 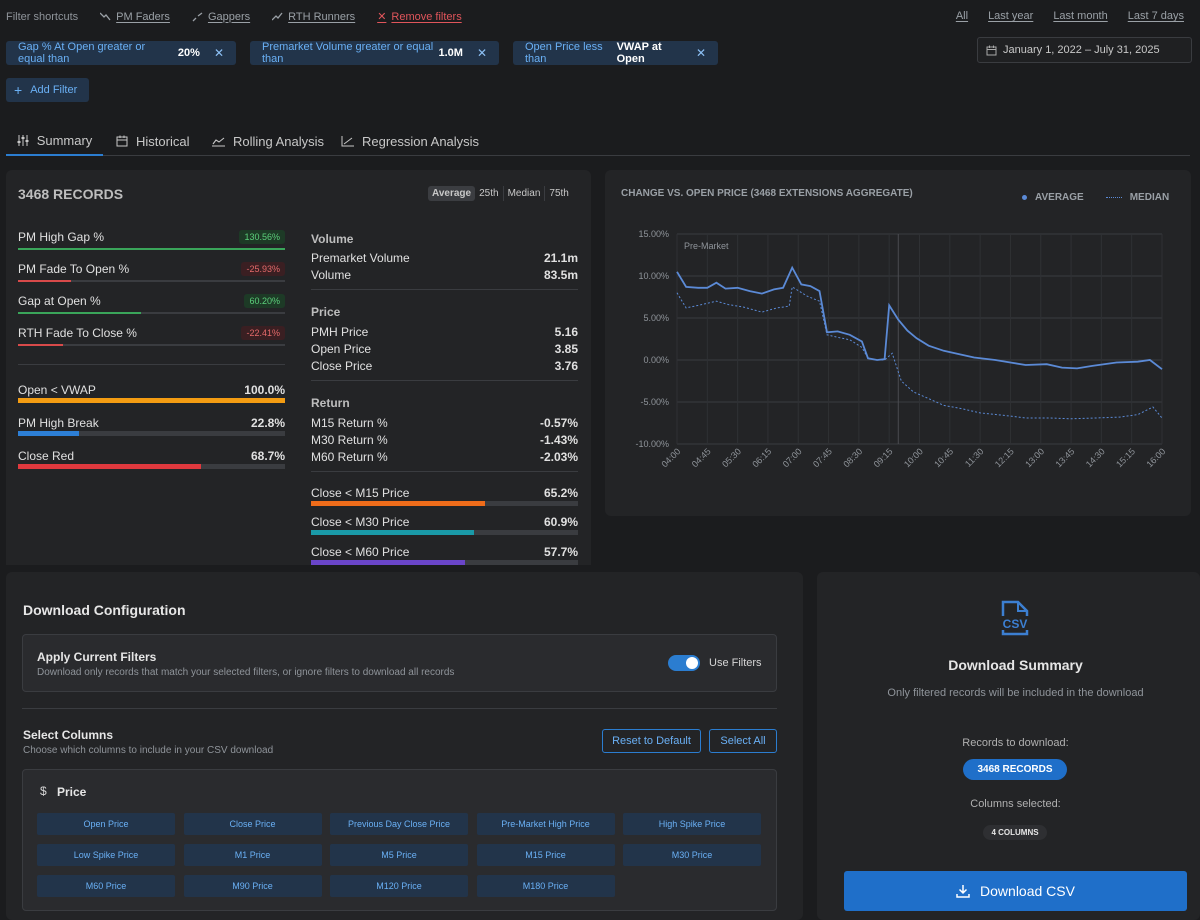 What do you see at coordinates (252, 824) in the screenshot?
I see `column-option: Close Price` at bounding box center [252, 824].